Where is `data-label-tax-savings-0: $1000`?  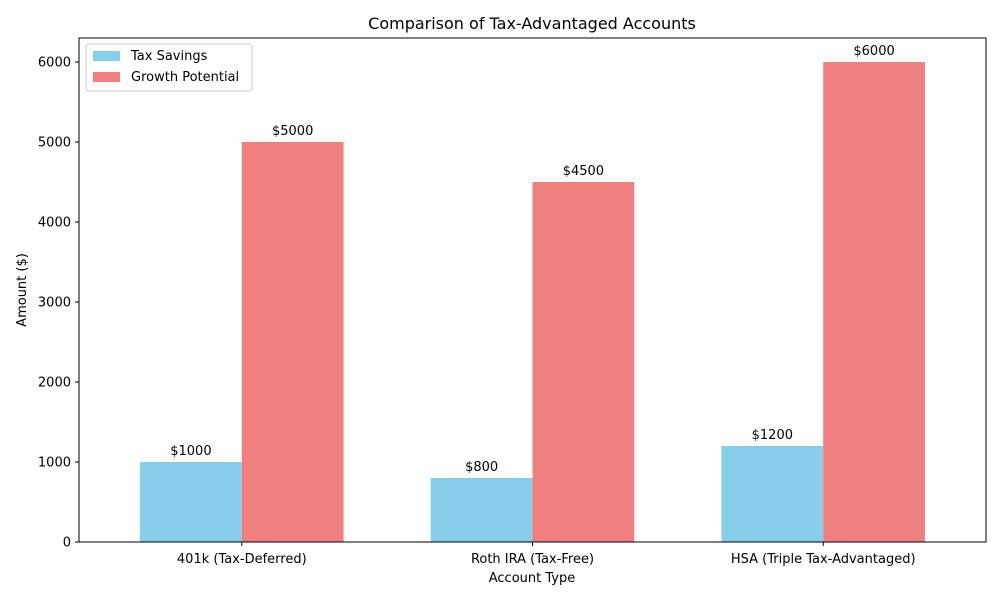
data-label-tax-savings-0: $1000 is located at coordinates (190, 451).